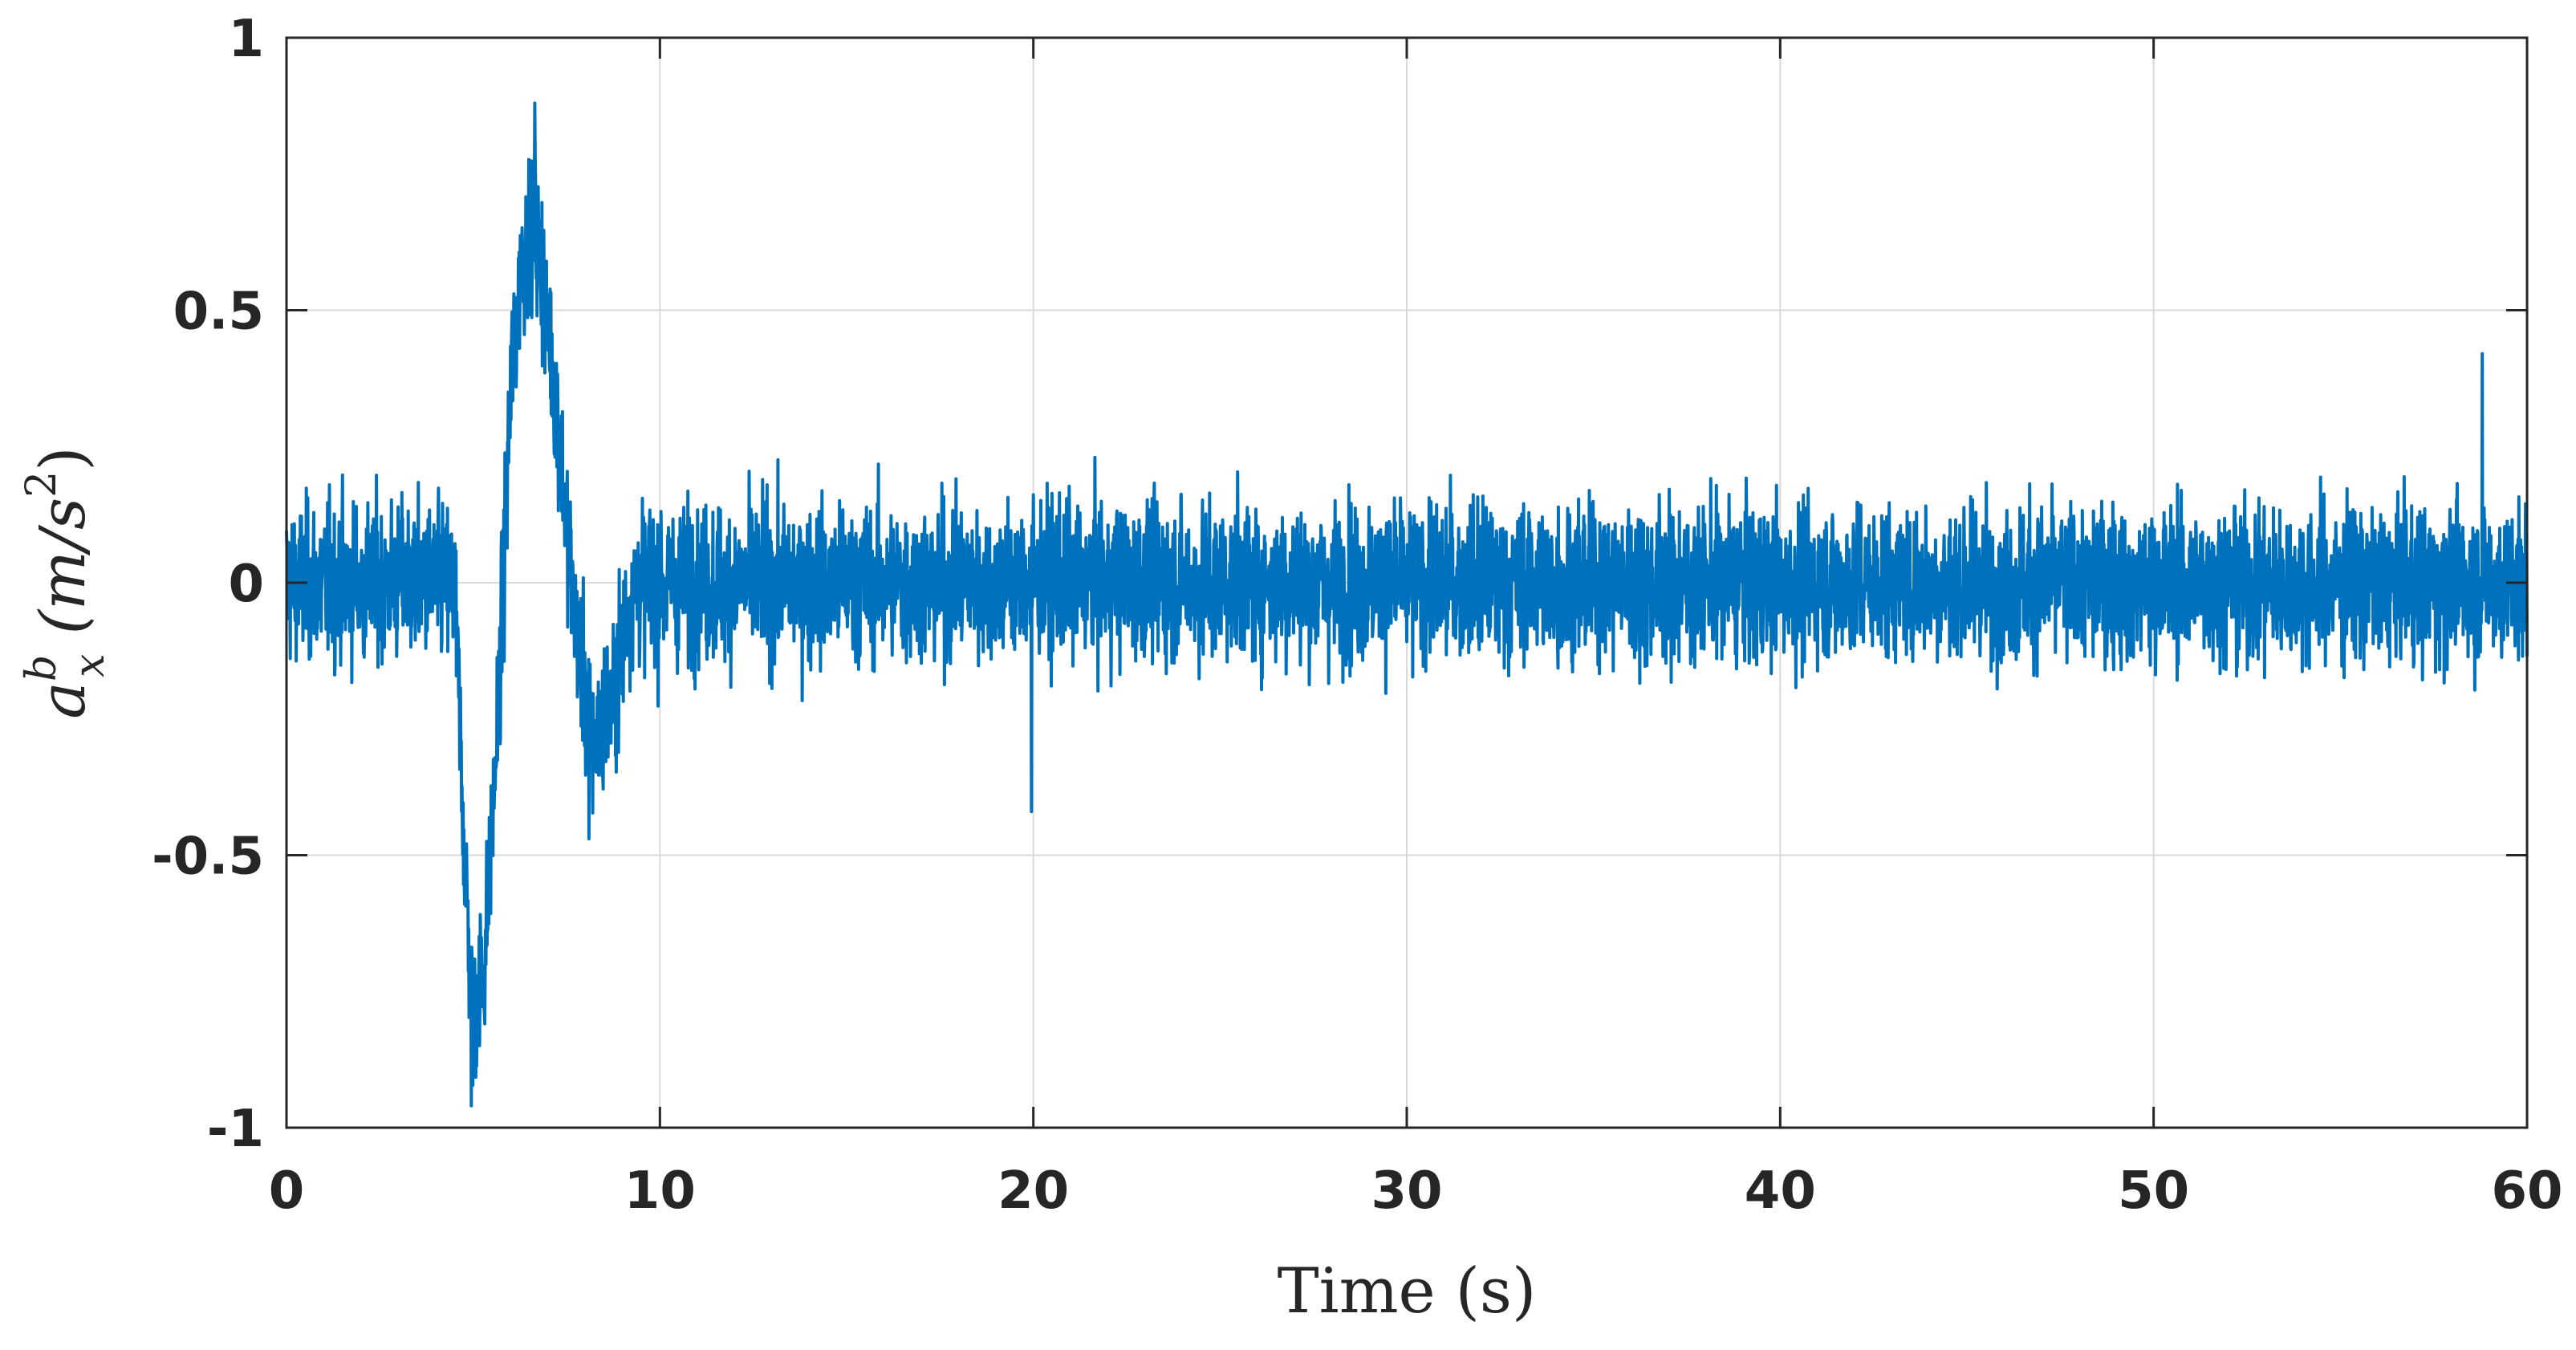 The height and width of the screenshot is (1350, 2576). What do you see at coordinates (2527, 1191) in the screenshot?
I see `x-tick-label: 60` at bounding box center [2527, 1191].